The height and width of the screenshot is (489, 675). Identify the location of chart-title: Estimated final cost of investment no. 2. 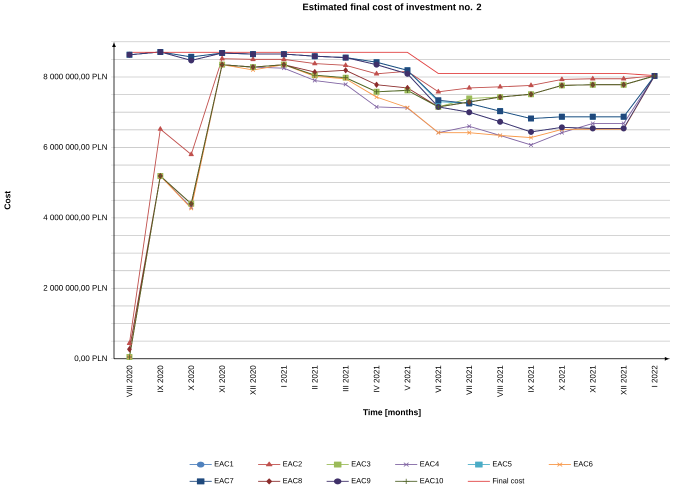
(392, 6).